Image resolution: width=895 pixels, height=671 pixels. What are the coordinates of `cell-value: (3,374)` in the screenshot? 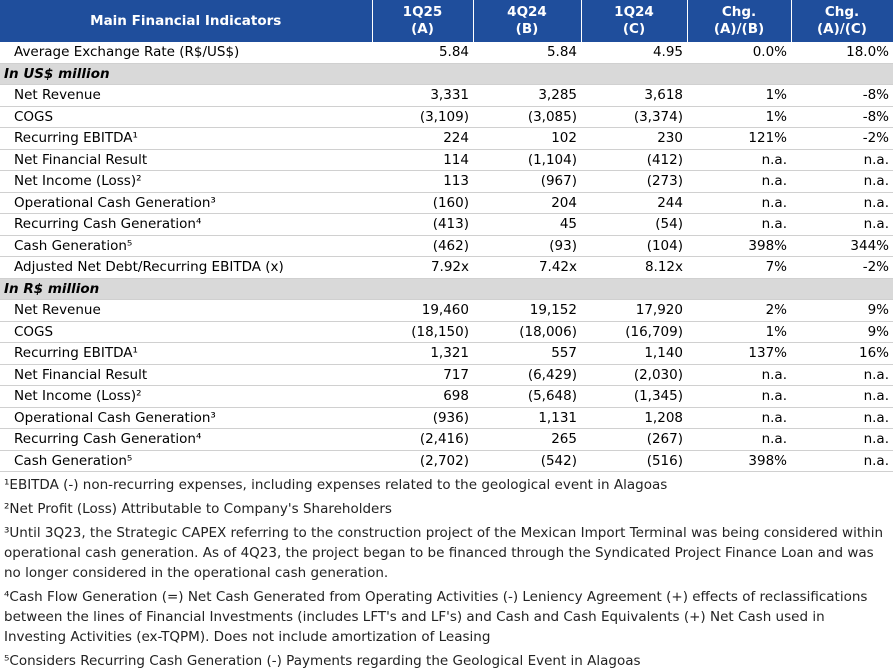 It's located at (634, 117).